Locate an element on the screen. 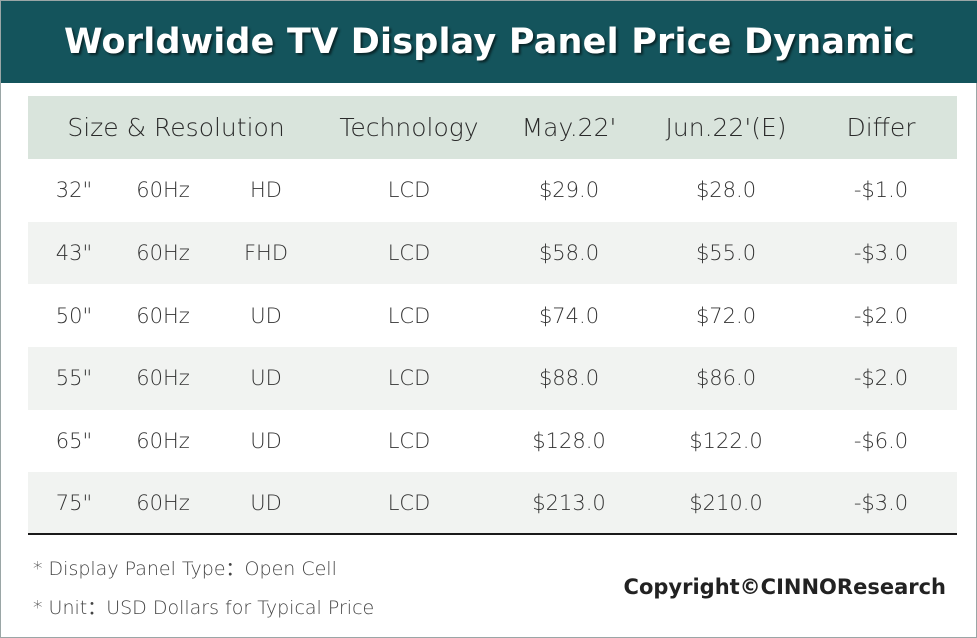 The image size is (977, 638). cell-jun-price: $86.0 is located at coordinates (726, 378).